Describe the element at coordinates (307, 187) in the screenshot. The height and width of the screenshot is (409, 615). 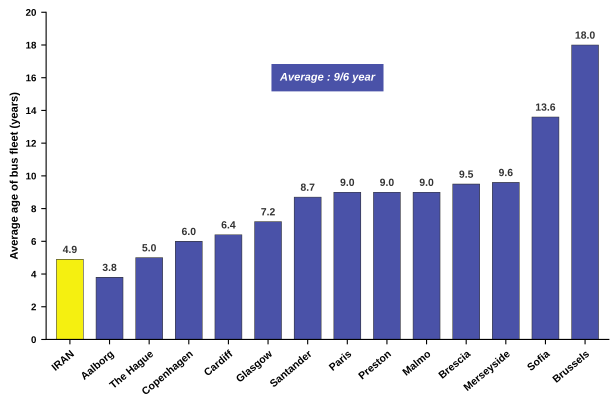
I see `data-label: 8.7` at that location.